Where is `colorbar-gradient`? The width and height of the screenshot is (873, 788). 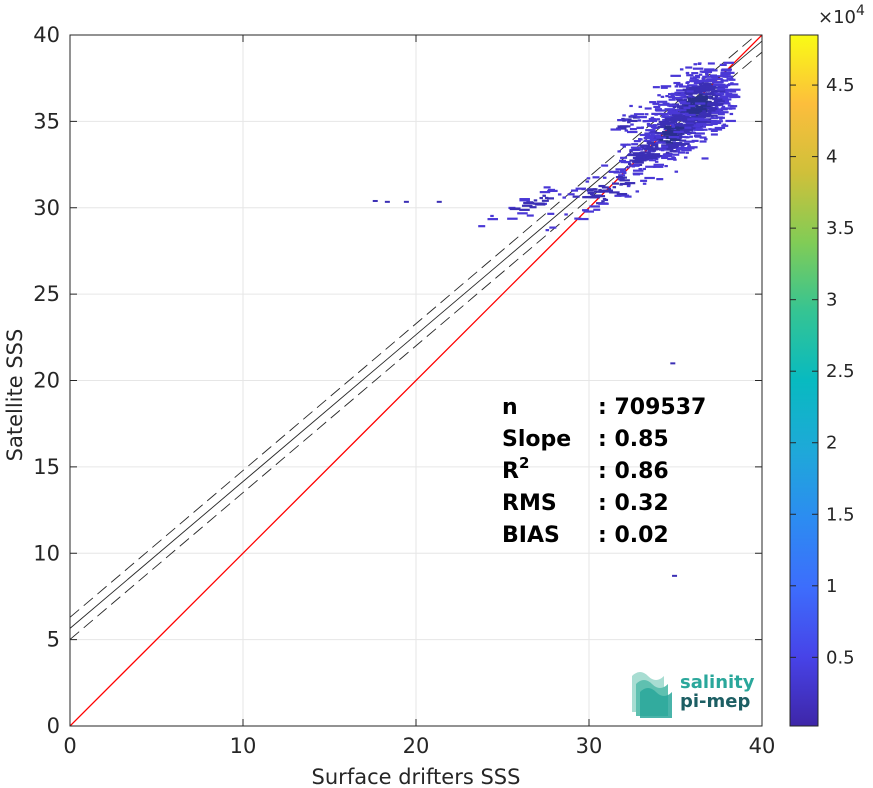 colorbar-gradient is located at coordinates (804, 380).